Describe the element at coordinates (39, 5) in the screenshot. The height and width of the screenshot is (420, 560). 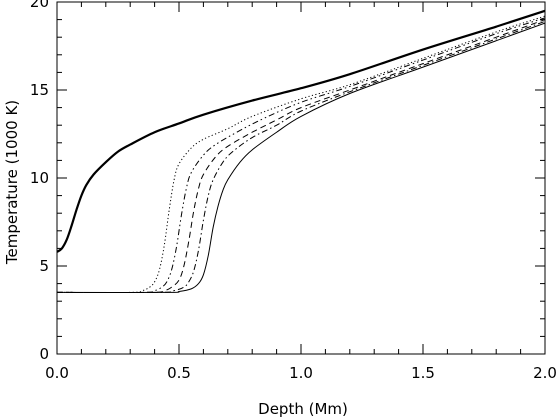
I see `y-tick-label: 20` at that location.